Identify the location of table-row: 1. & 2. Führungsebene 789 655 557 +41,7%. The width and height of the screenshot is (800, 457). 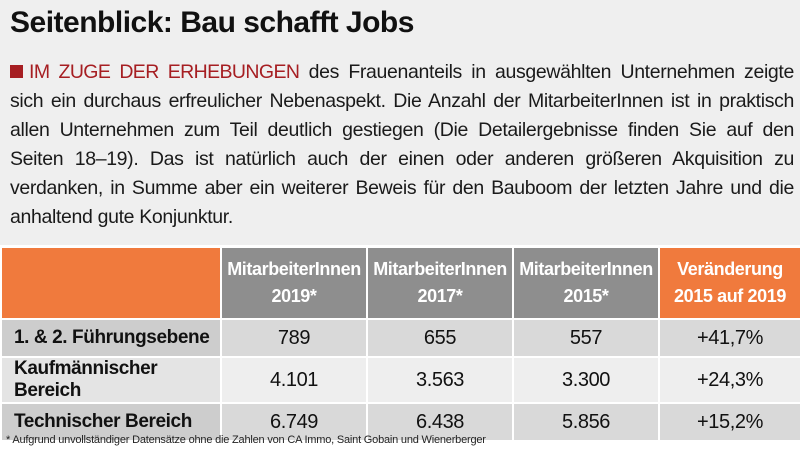
(400, 338).